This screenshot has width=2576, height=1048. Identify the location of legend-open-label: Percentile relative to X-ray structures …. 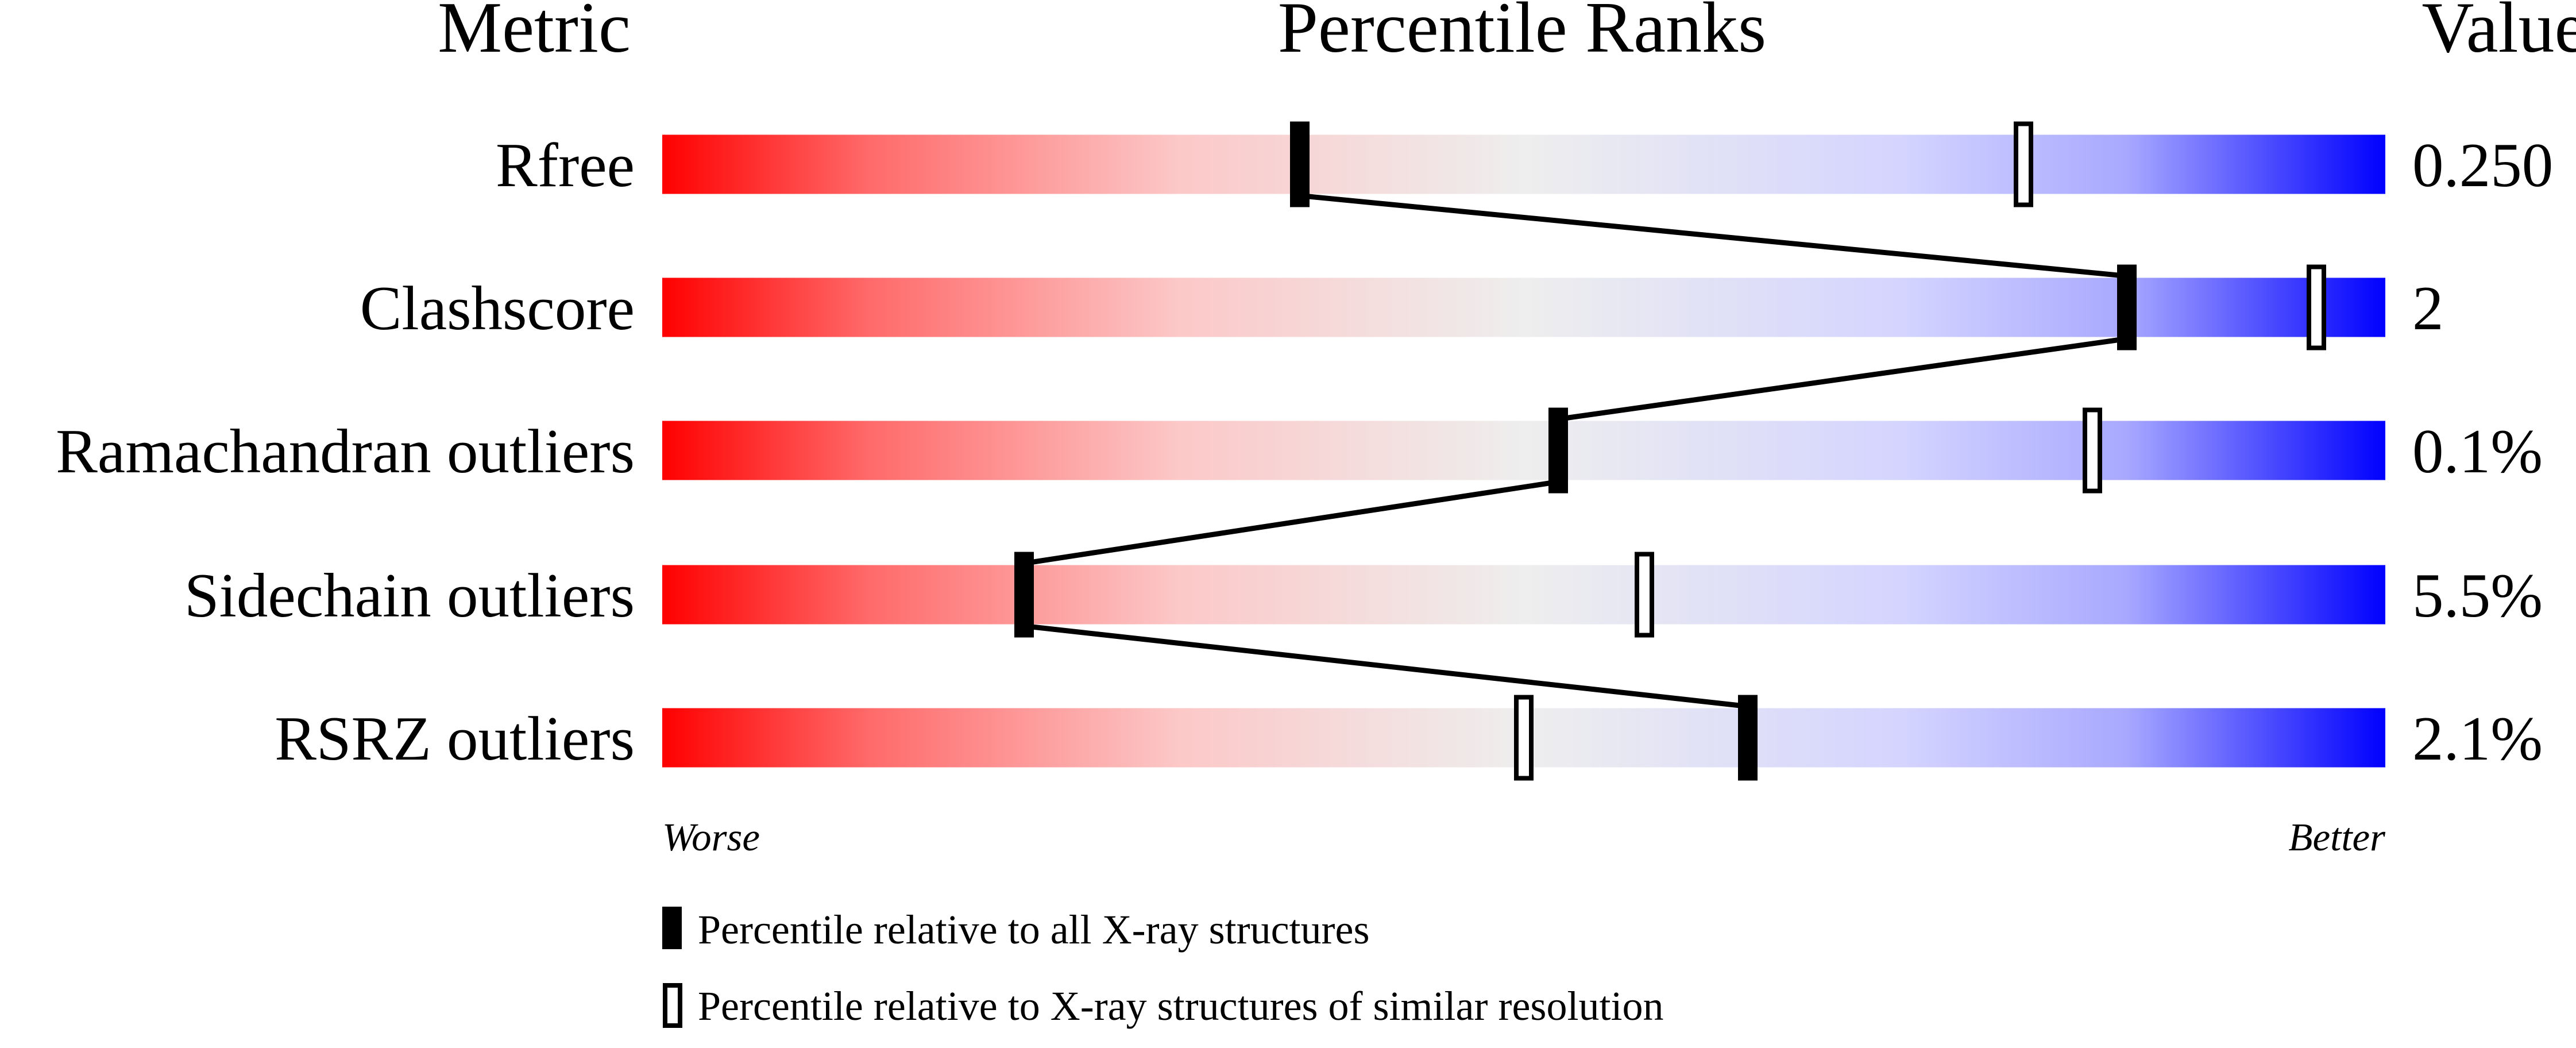
(1180, 1006).